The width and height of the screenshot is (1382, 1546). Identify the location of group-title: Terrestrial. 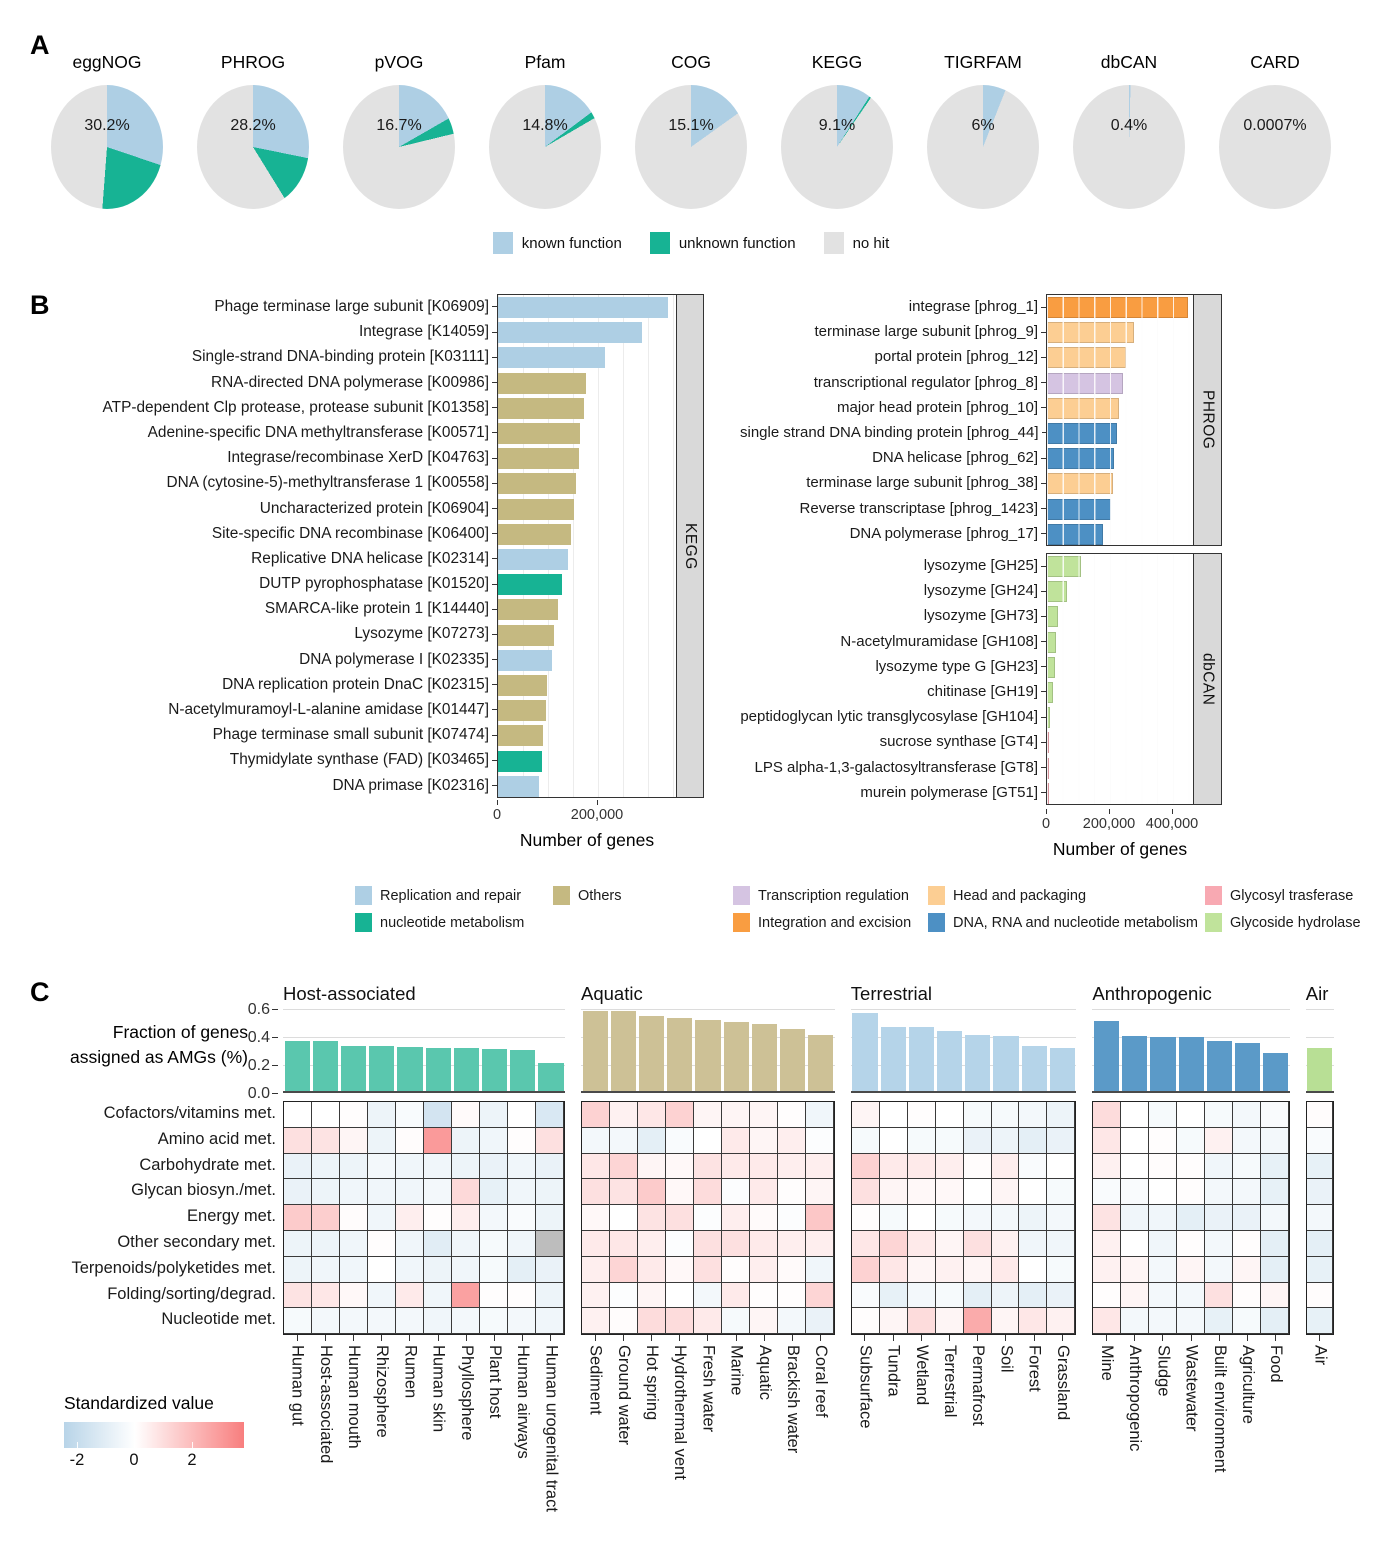
(891, 993).